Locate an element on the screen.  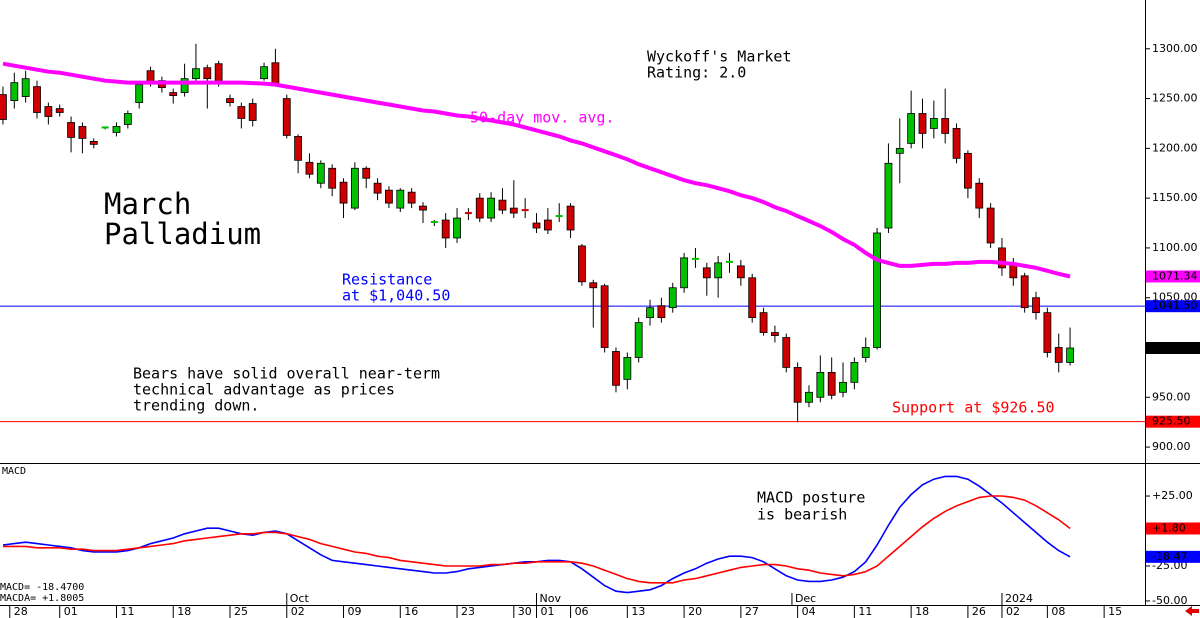
panel-title: MACD is located at coordinates (14, 471).